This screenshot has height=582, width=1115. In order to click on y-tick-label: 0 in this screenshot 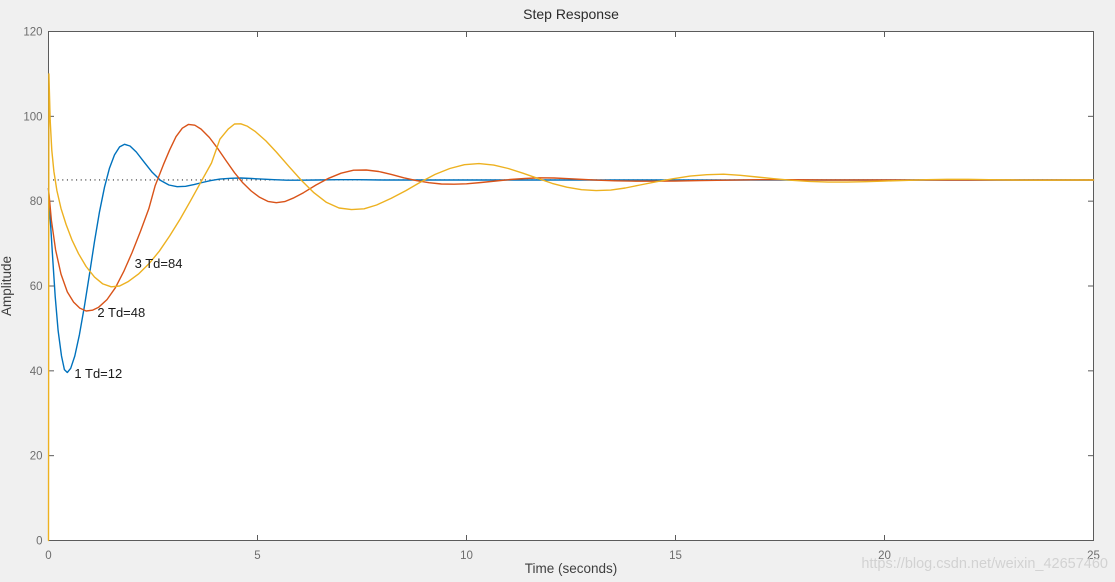, I will do `click(39, 542)`.